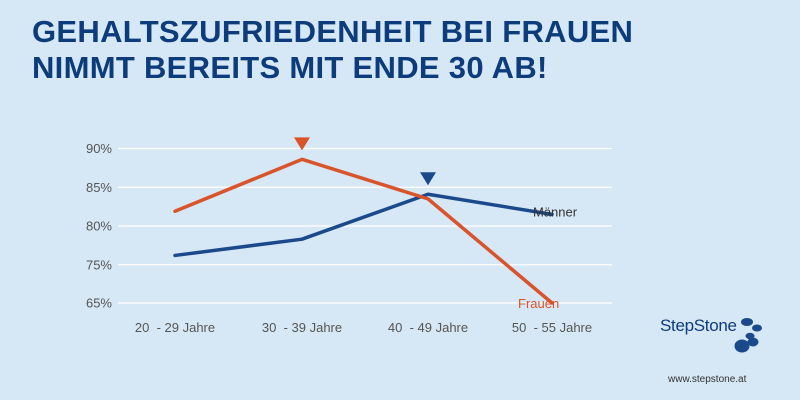 This screenshot has height=400, width=800. I want to click on x-tick-label: 20 - 29 Jahre, so click(175, 327).